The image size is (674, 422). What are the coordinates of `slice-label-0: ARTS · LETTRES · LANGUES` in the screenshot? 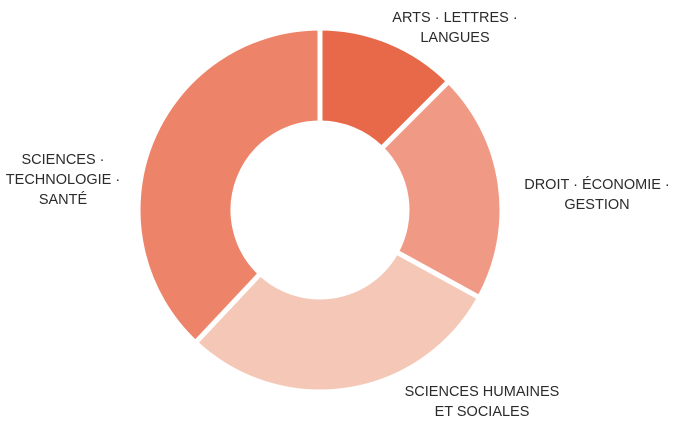 It's located at (454, 28).